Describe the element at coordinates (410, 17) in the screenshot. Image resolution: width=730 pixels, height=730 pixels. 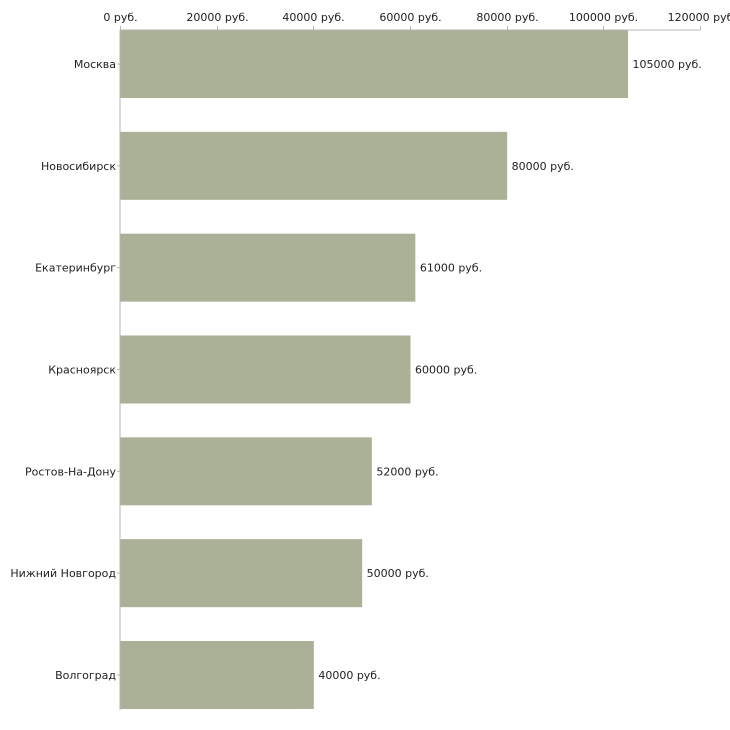
I see `x-tick-label: 60000 руб.` at that location.